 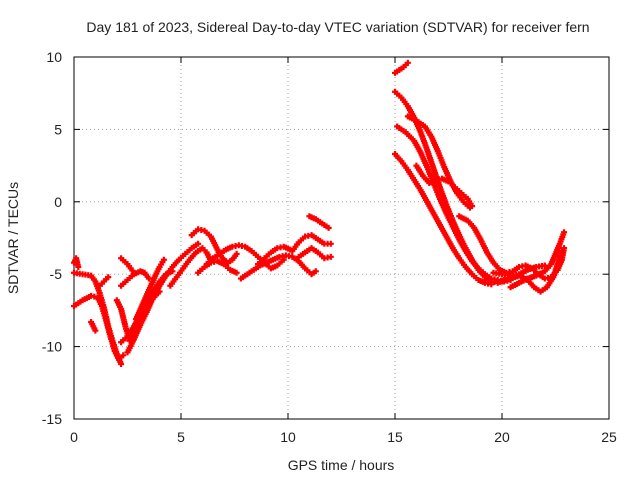 What do you see at coordinates (13, 238) in the screenshot?
I see `y-axis-label: SDTVAR / TECUs` at bounding box center [13, 238].